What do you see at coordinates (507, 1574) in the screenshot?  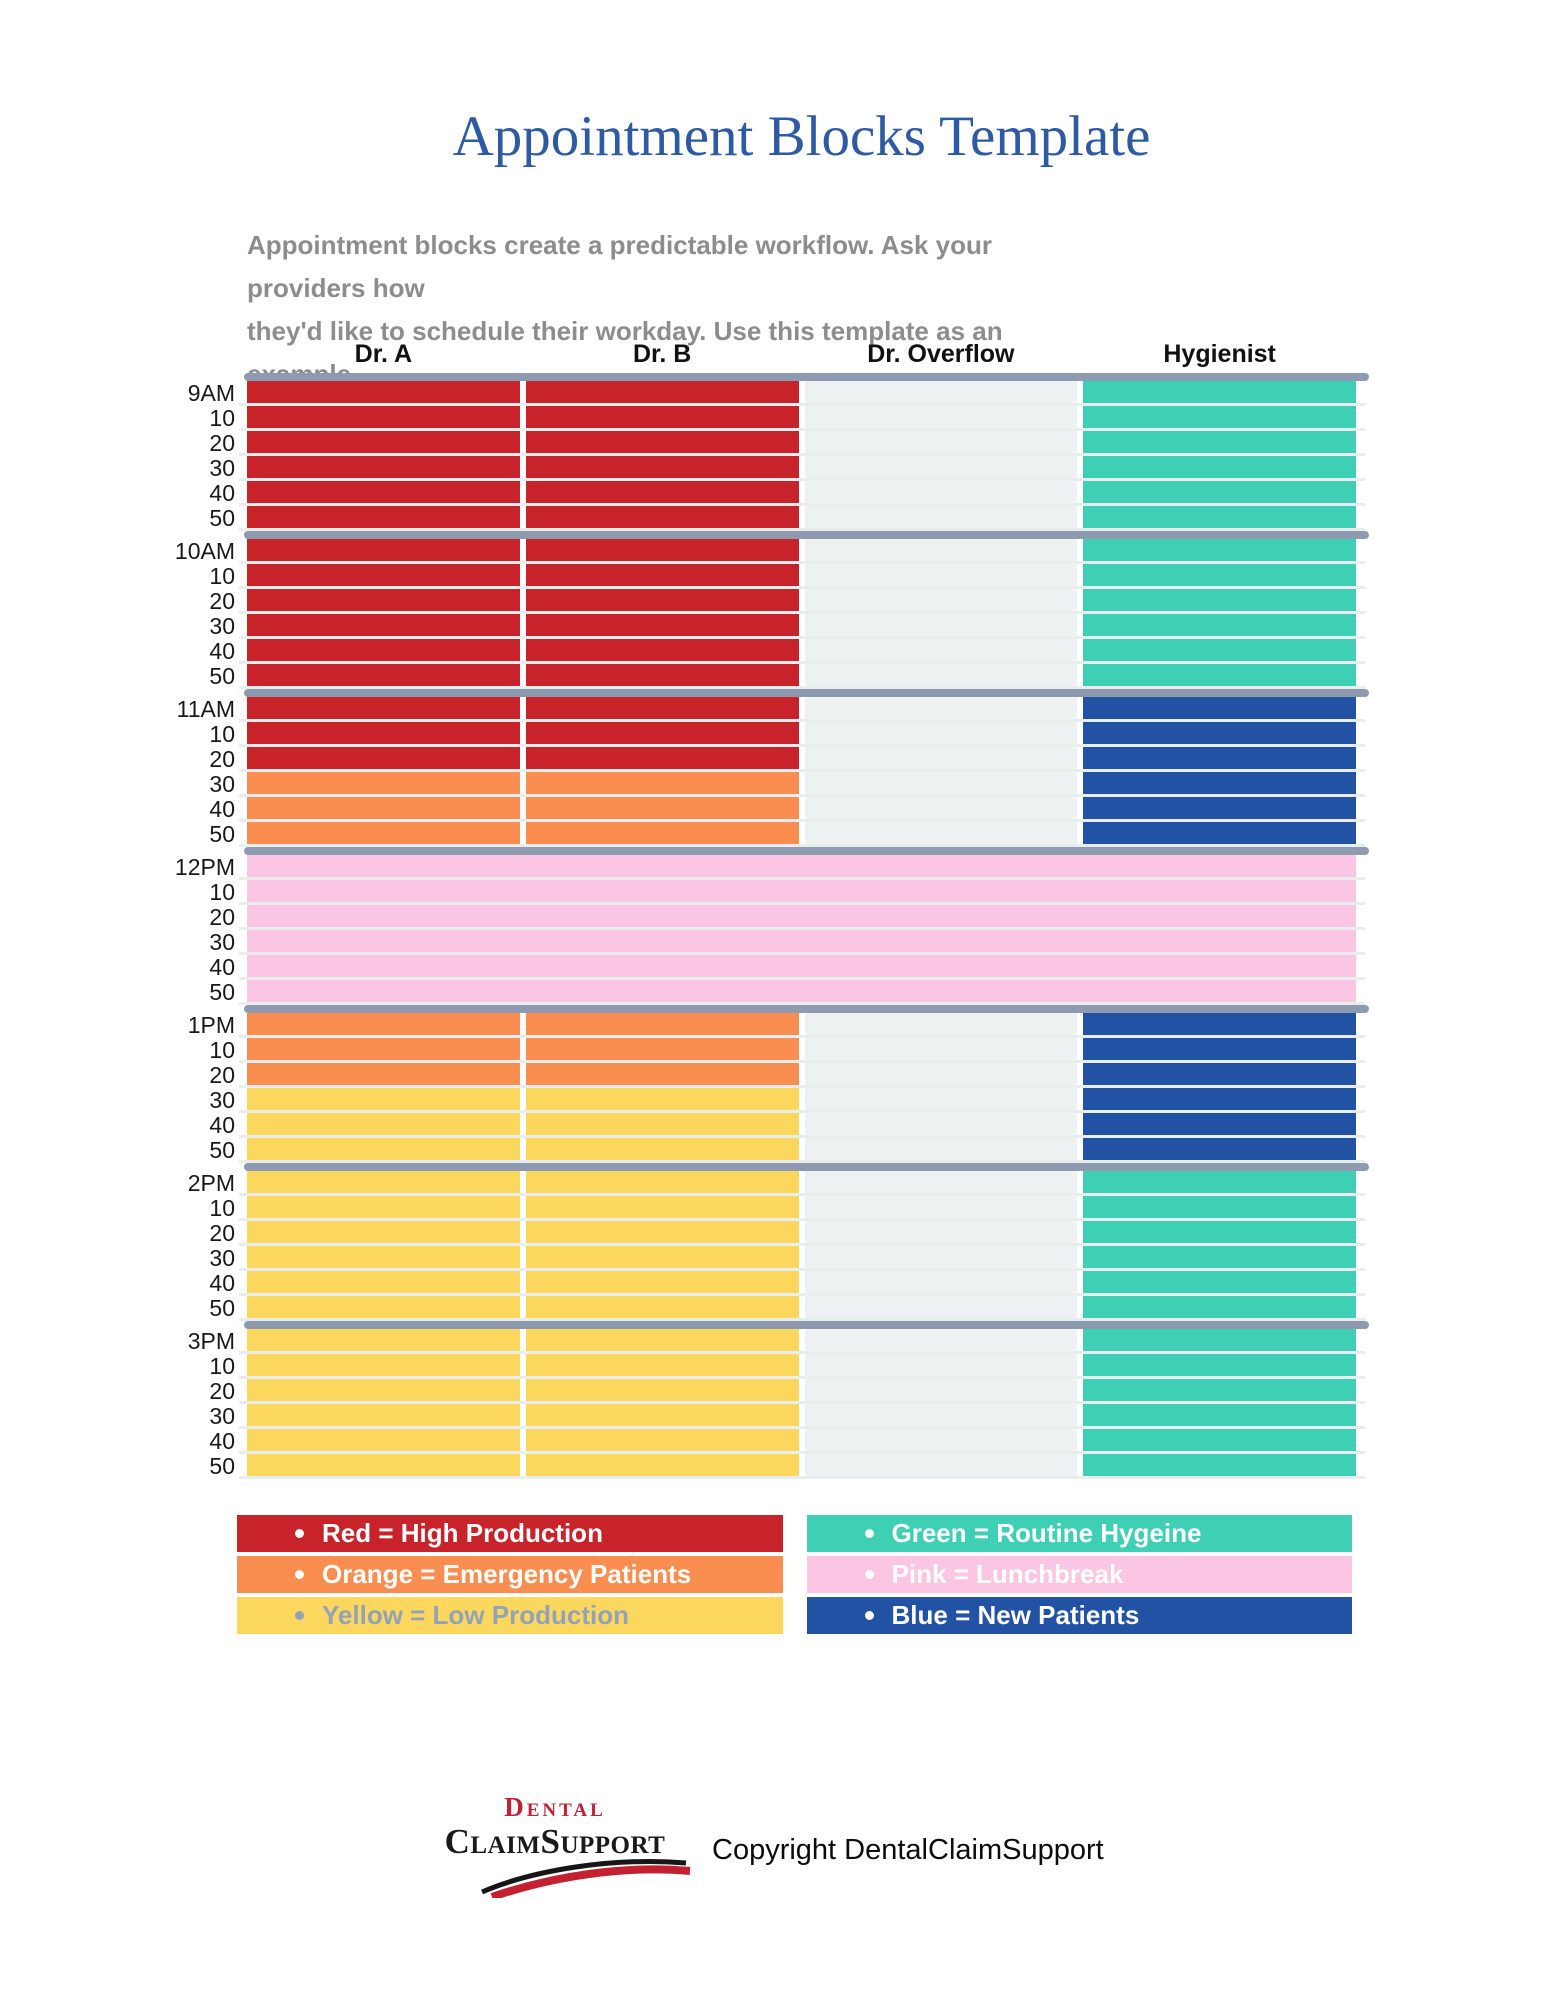 I see `legend-label: Orange = Emergency Patients` at bounding box center [507, 1574].